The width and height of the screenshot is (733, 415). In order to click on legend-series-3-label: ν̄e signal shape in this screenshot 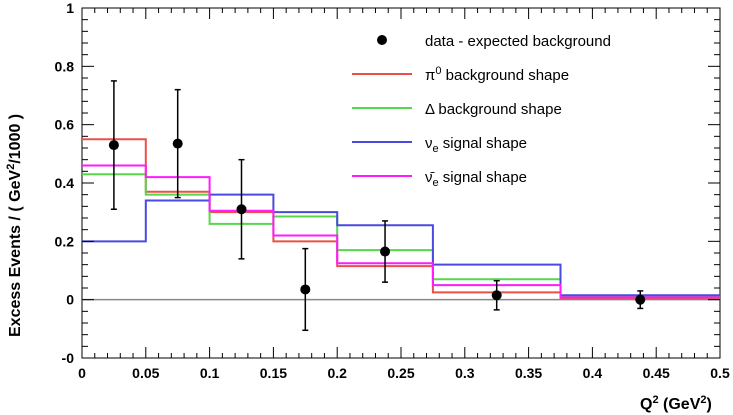, I will do `click(476, 179)`.